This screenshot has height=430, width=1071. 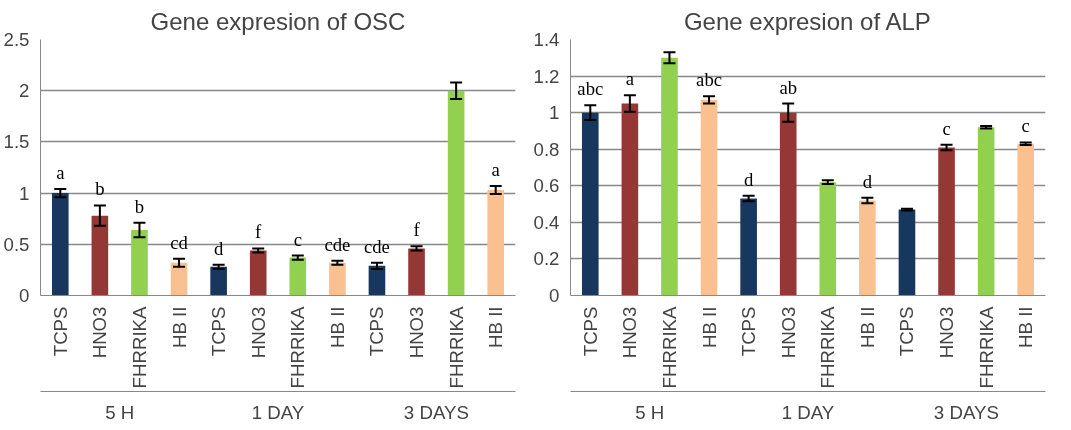 I want to click on chart-title: Gene expresion of OSC, so click(x=278, y=21).